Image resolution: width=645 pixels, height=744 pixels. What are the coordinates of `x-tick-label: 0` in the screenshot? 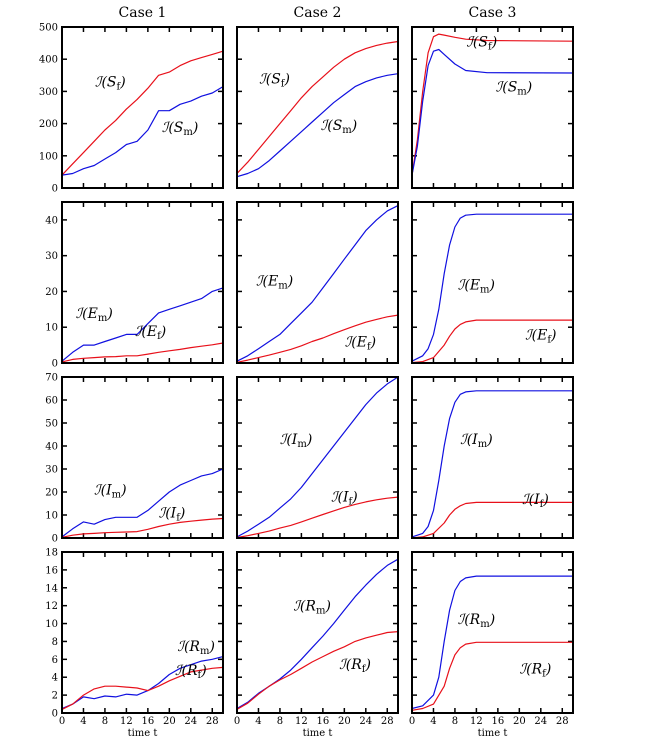 It's located at (62, 721).